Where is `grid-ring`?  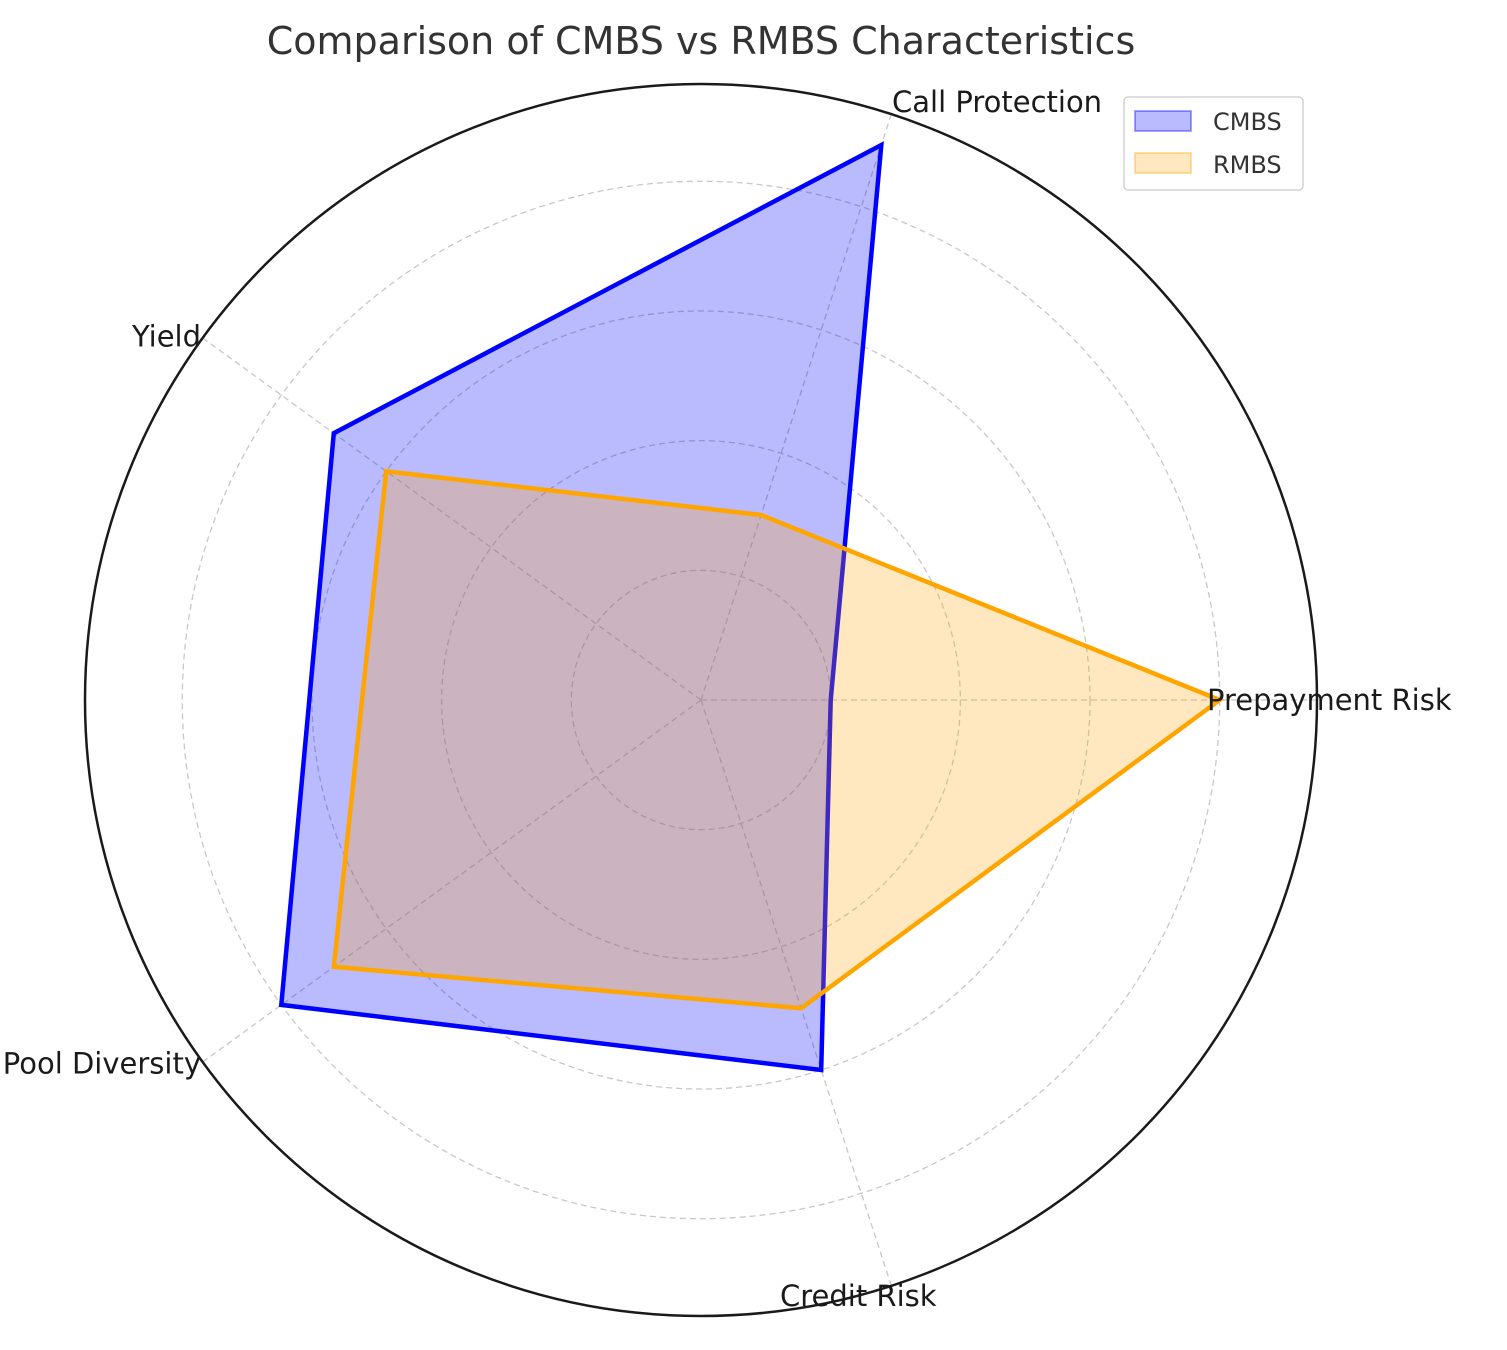
grid-ring is located at coordinates (701, 700).